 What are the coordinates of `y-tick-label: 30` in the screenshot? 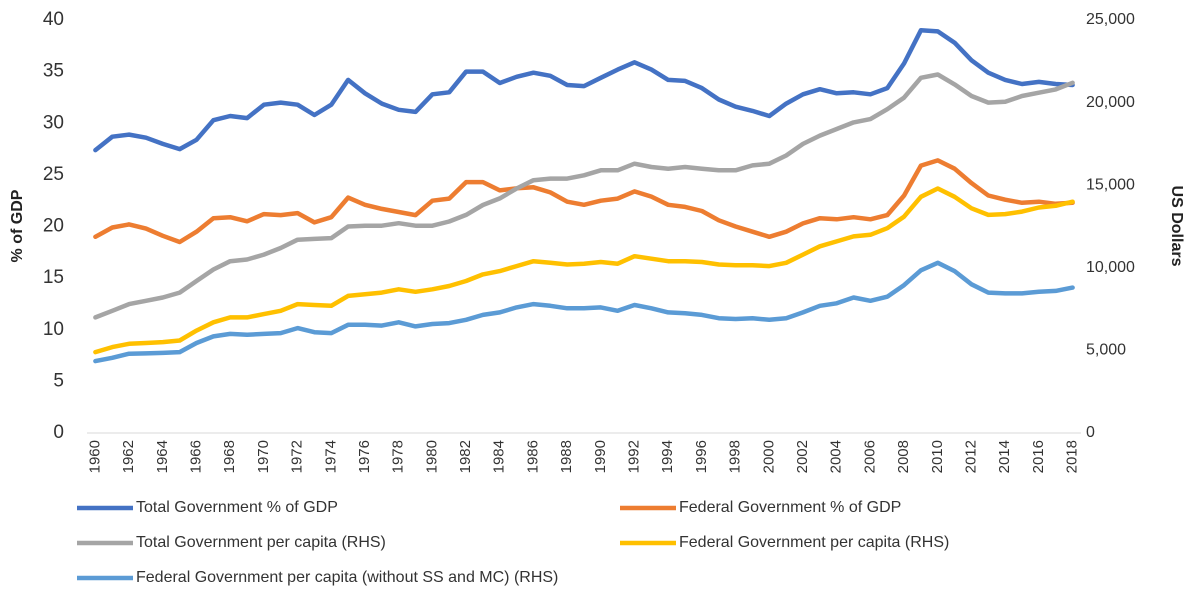 It's located at (53, 122).